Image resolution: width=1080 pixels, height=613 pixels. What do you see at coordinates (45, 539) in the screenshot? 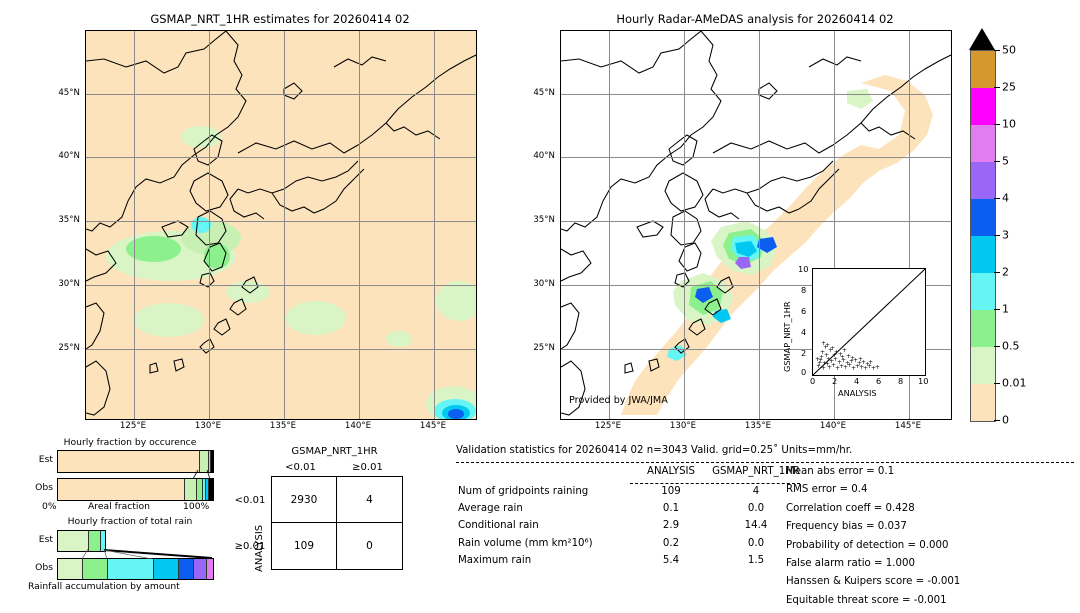
I see `total-rain-row-label-est: Est` at bounding box center [45, 539].